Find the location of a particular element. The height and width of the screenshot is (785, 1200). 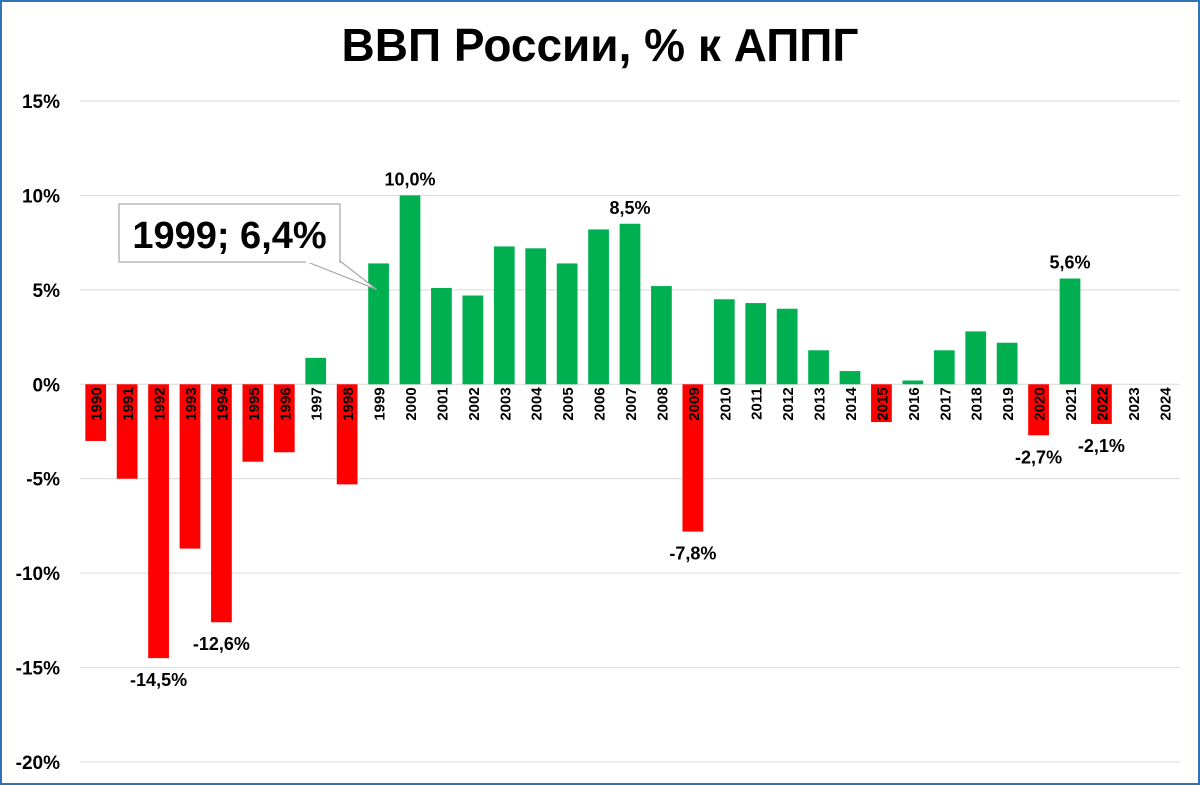

category-label: 2008 is located at coordinates (662, 403).